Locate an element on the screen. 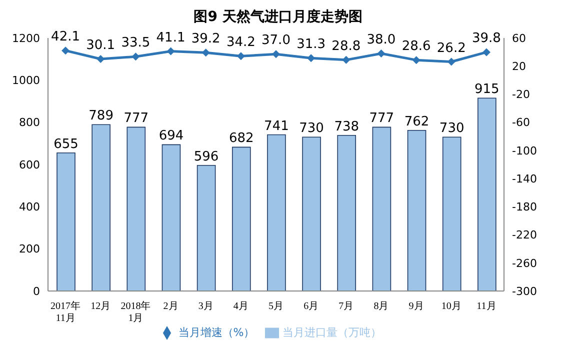 The image size is (561, 347). y-tick-label: 1000 is located at coordinates (26, 81).